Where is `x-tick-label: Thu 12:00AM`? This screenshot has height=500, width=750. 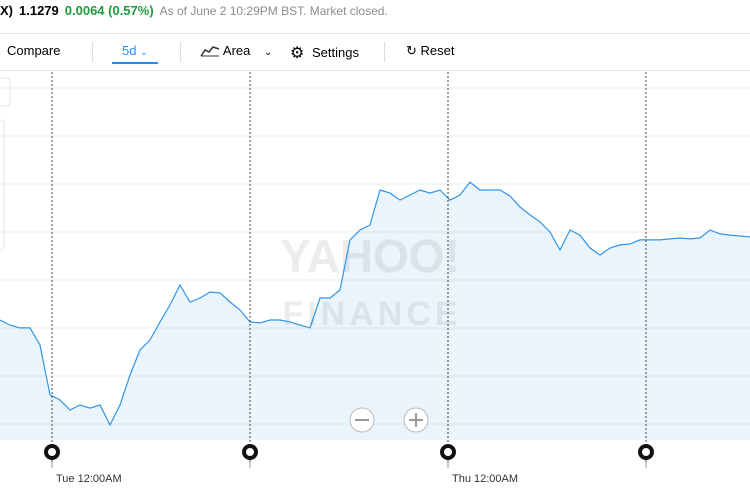
x-tick-label: Thu 12:00AM is located at coordinates (485, 479).